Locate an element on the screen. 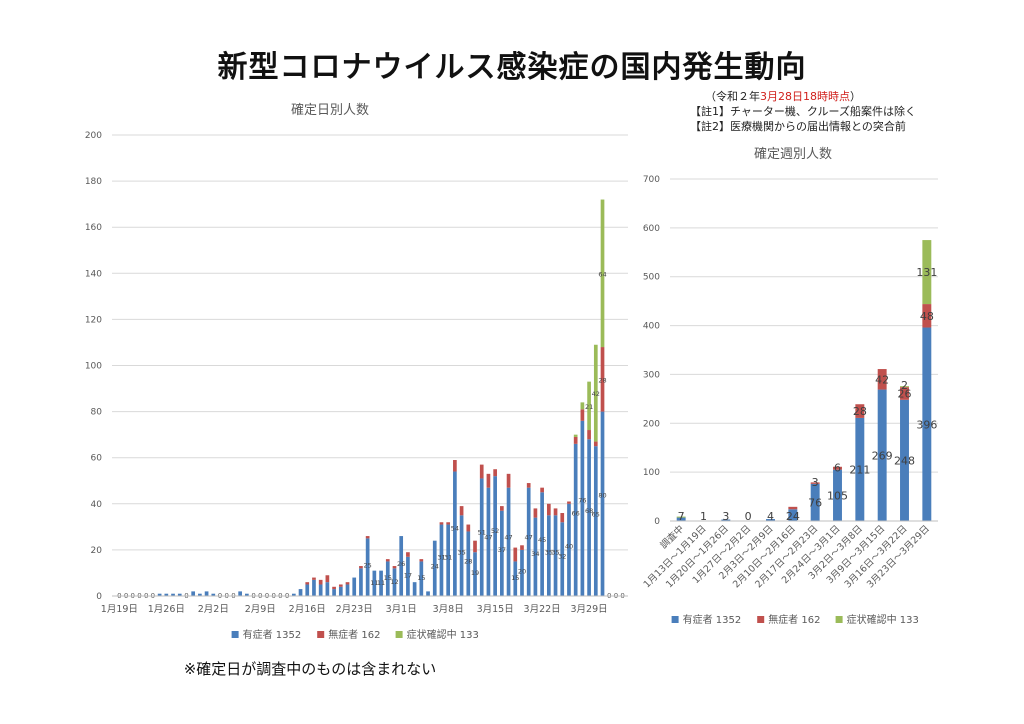 The width and height of the screenshot is (1024, 724). daily-y-tick-label: 100 is located at coordinates (93, 367).